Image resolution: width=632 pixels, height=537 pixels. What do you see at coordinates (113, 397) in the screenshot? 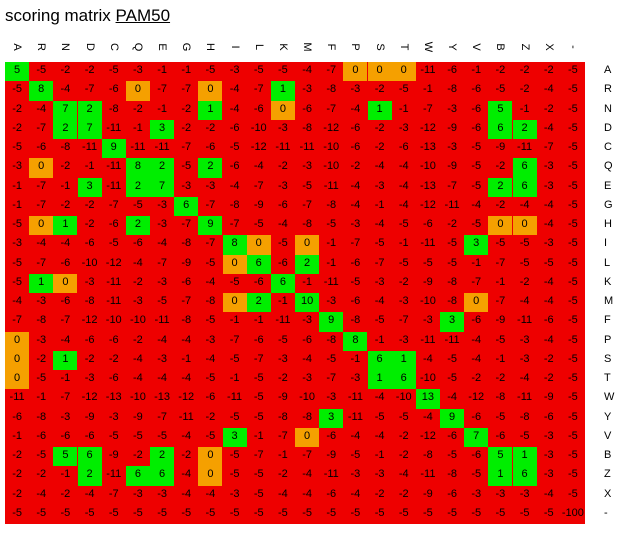
I see `score-cell: -13` at bounding box center [113, 397].